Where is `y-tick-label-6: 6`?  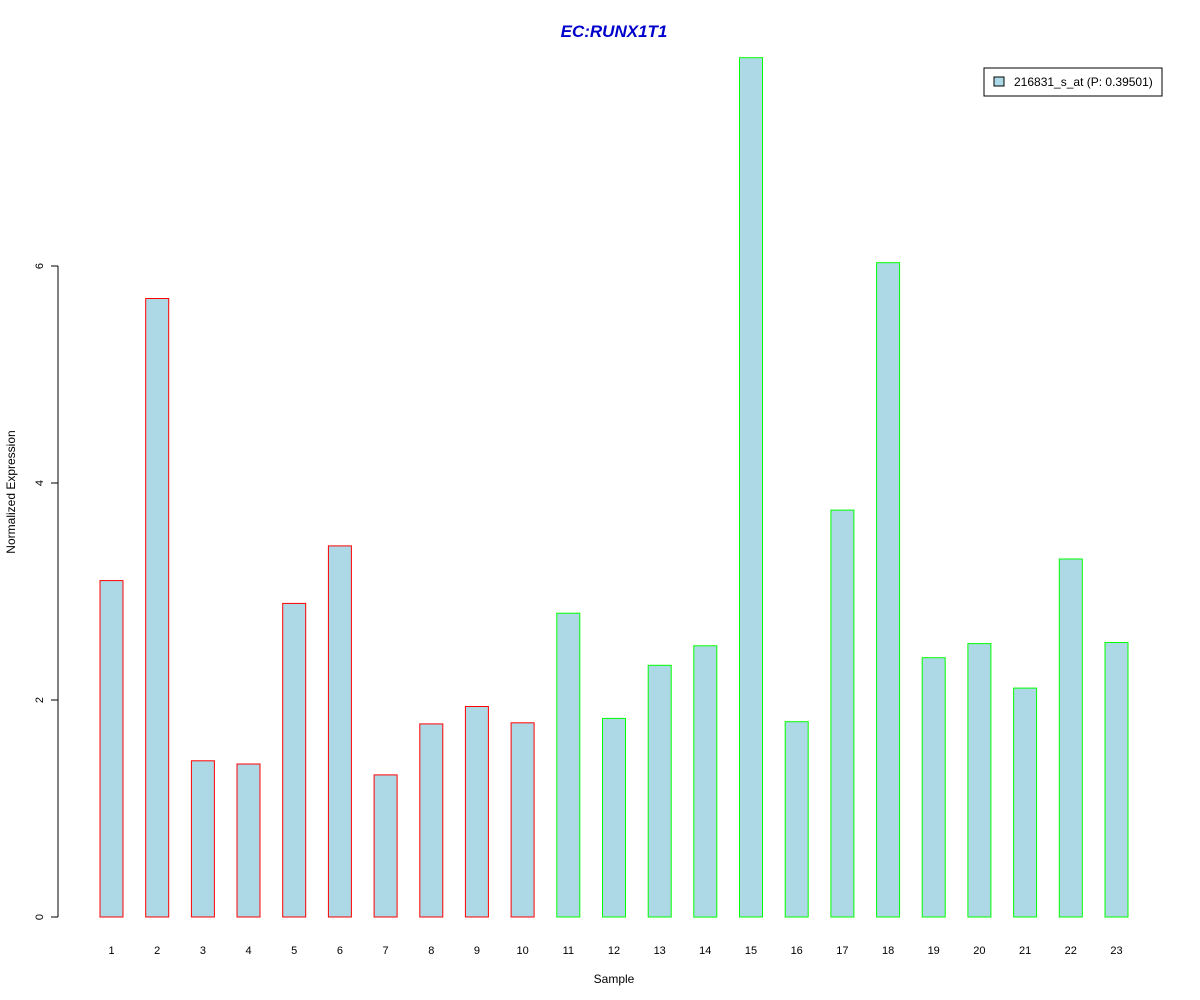
y-tick-label-6: 6 is located at coordinates (40, 266).